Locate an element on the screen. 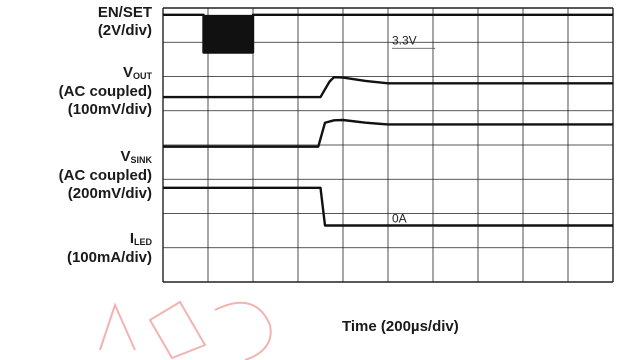 This screenshot has width=623, height=360. channel-name: EN/SET is located at coordinates (124, 12).